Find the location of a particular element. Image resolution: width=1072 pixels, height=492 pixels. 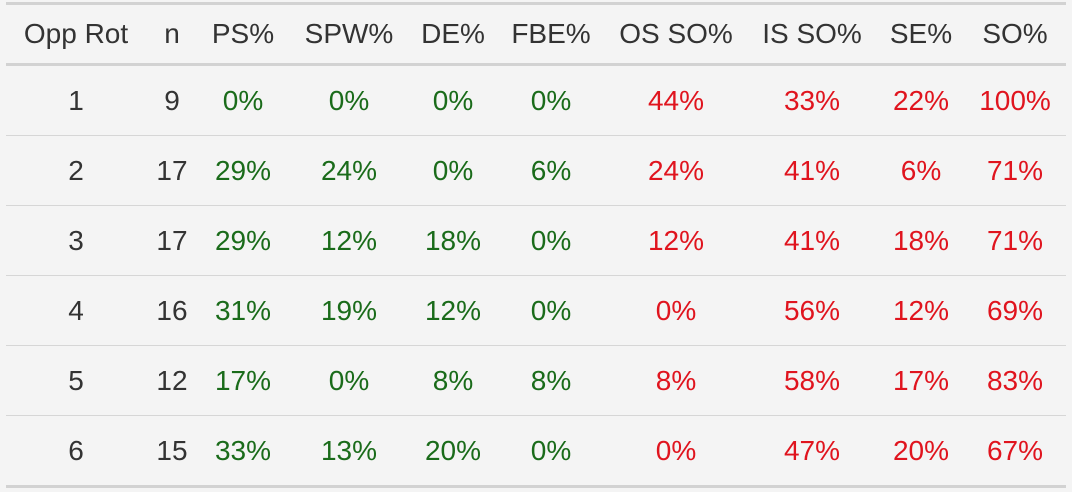

cell-os-so-pct: 8% is located at coordinates (676, 380).